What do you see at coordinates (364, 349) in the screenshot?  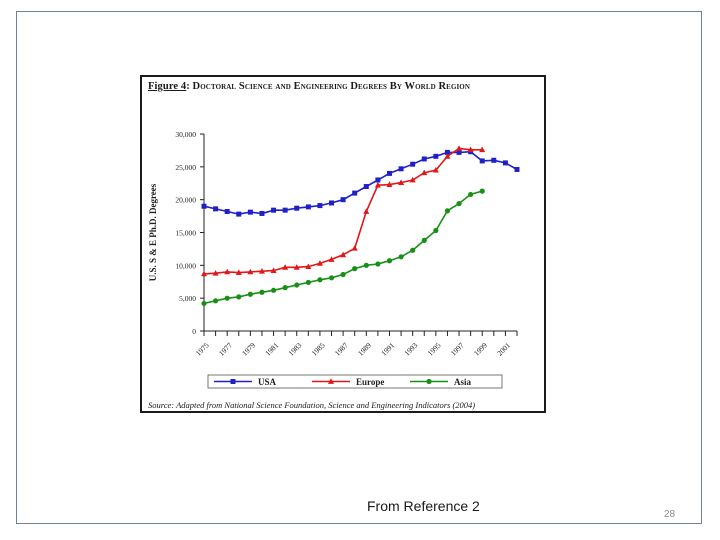 I see `x-tick-label: 1989` at bounding box center [364, 349].